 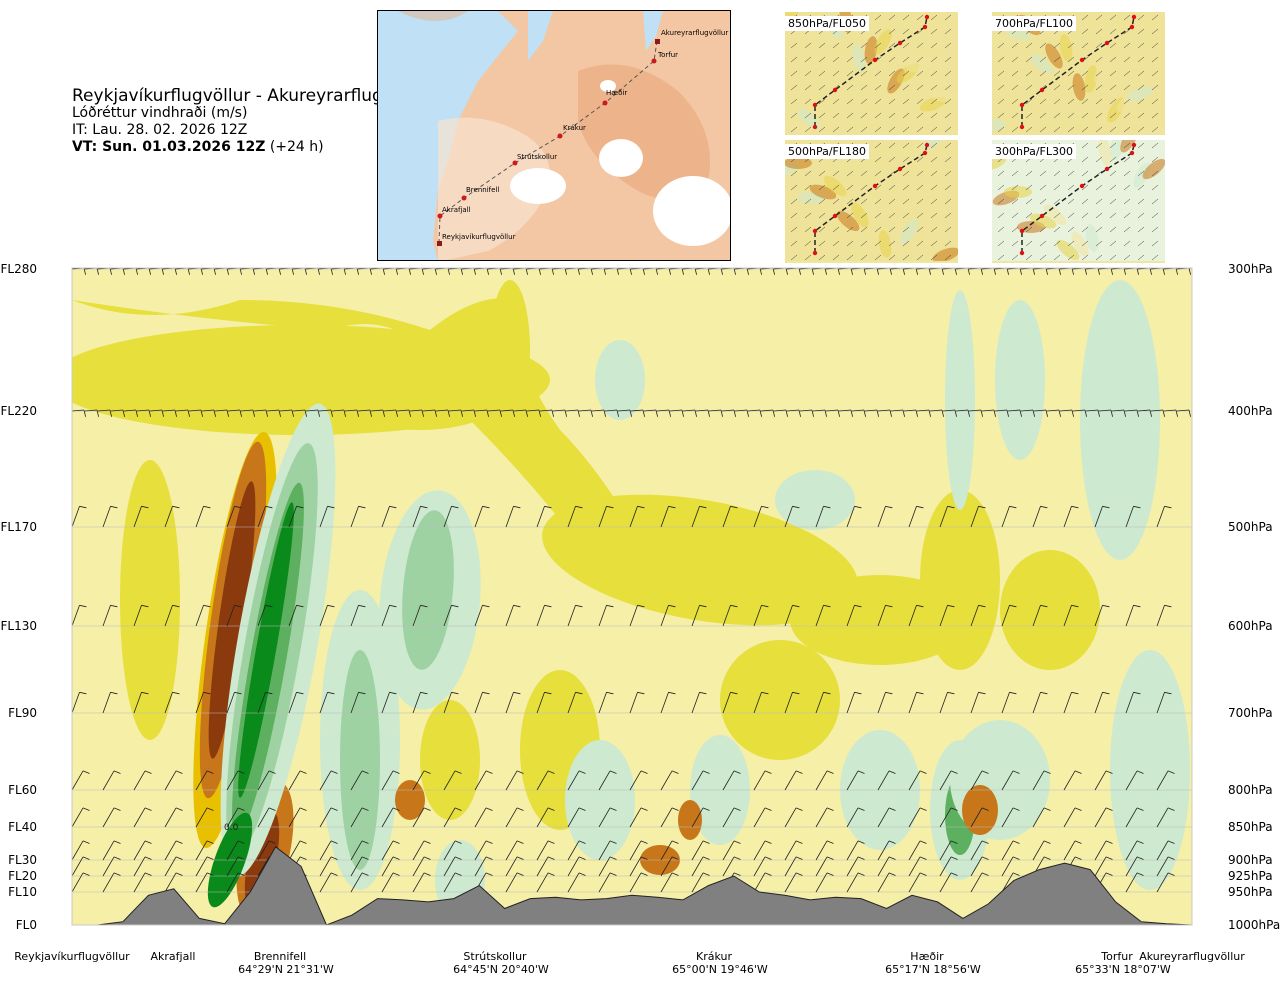 What do you see at coordinates (694, 33) in the screenshot?
I see `map-label-akureyri: Akureyrarflugvöllur` at bounding box center [694, 33].